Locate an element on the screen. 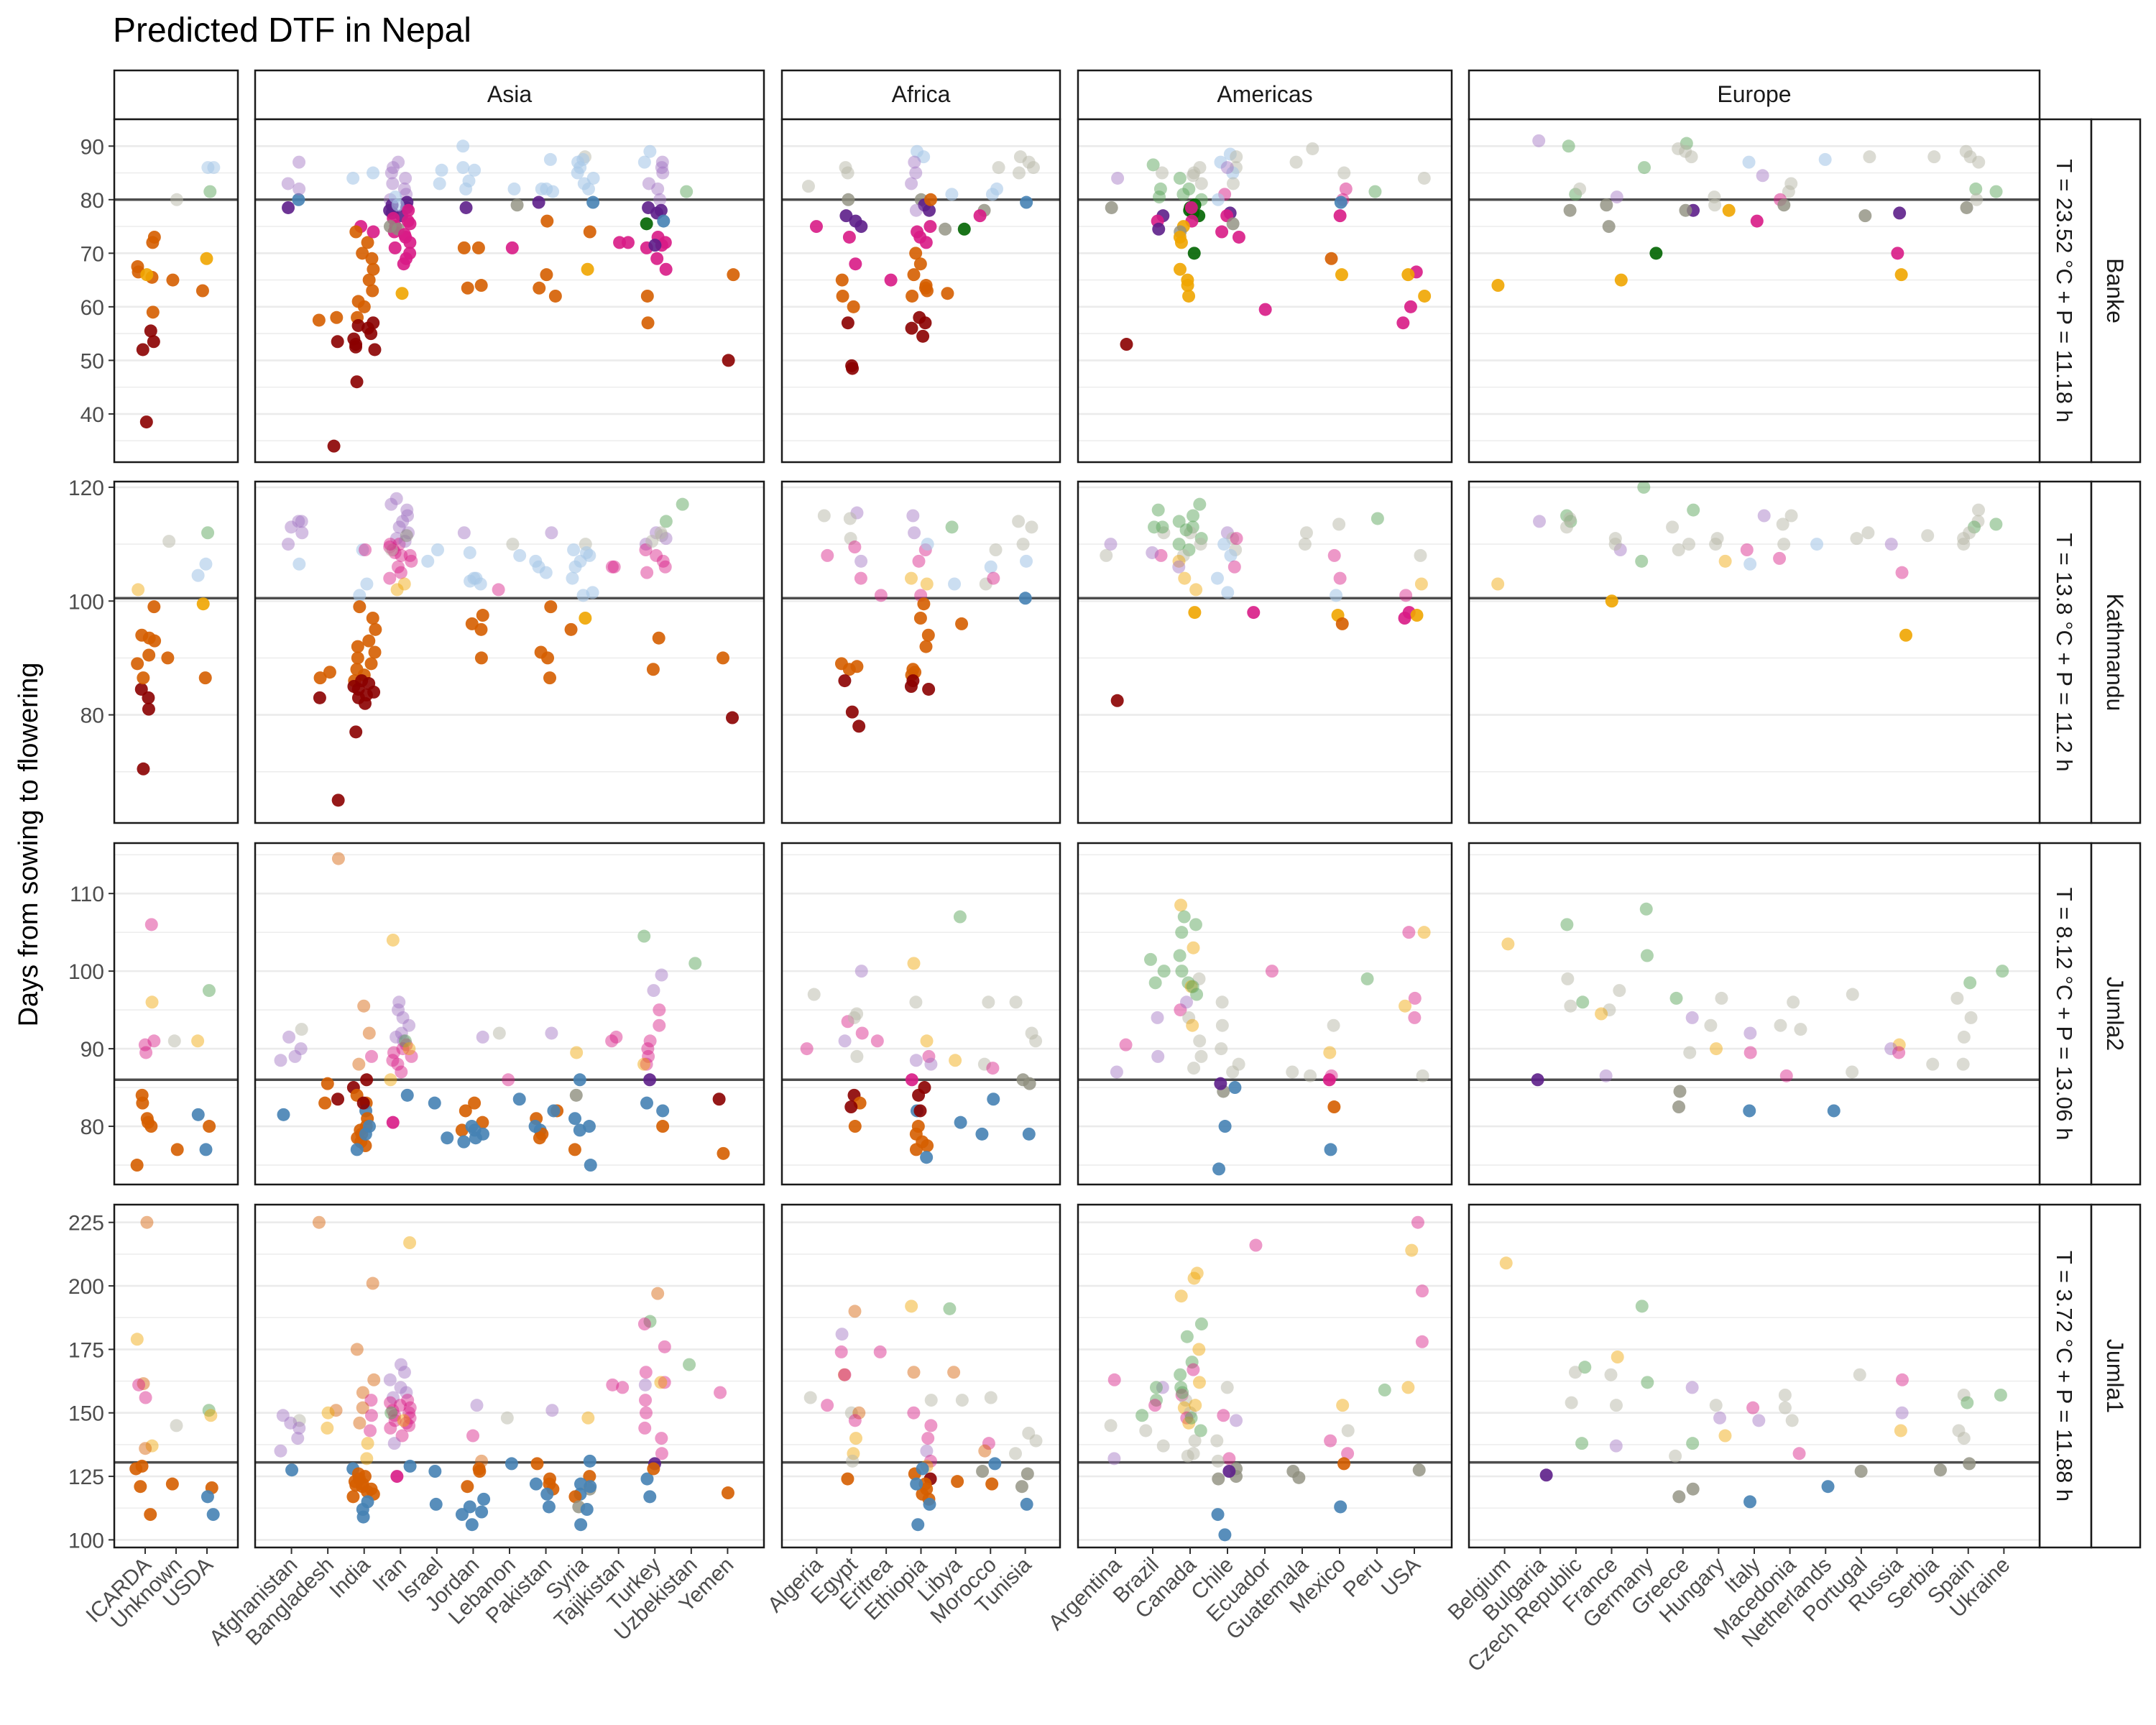 Image resolution: width=2156 pixels, height=1725 pixels. column-strip-label: Americas is located at coordinates (1264, 94).